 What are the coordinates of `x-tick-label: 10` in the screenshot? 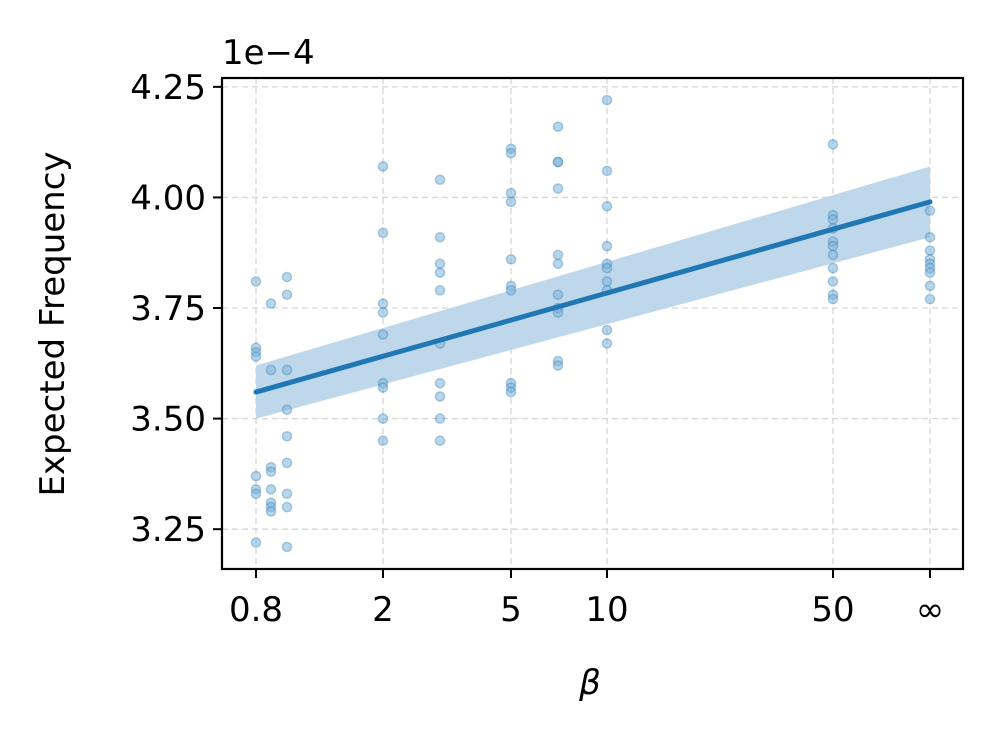 It's located at (606, 610).